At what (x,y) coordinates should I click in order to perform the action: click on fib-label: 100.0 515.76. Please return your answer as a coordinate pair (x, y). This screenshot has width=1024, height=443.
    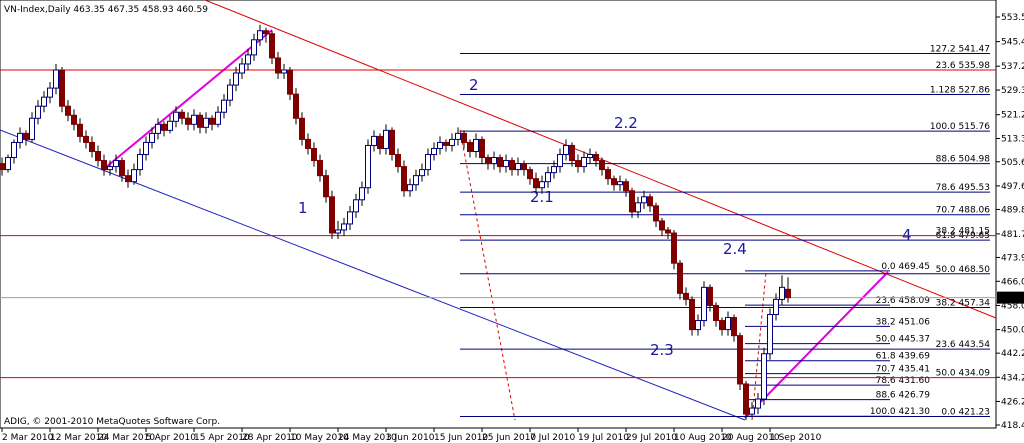
    Looking at the image, I should click on (960, 127).